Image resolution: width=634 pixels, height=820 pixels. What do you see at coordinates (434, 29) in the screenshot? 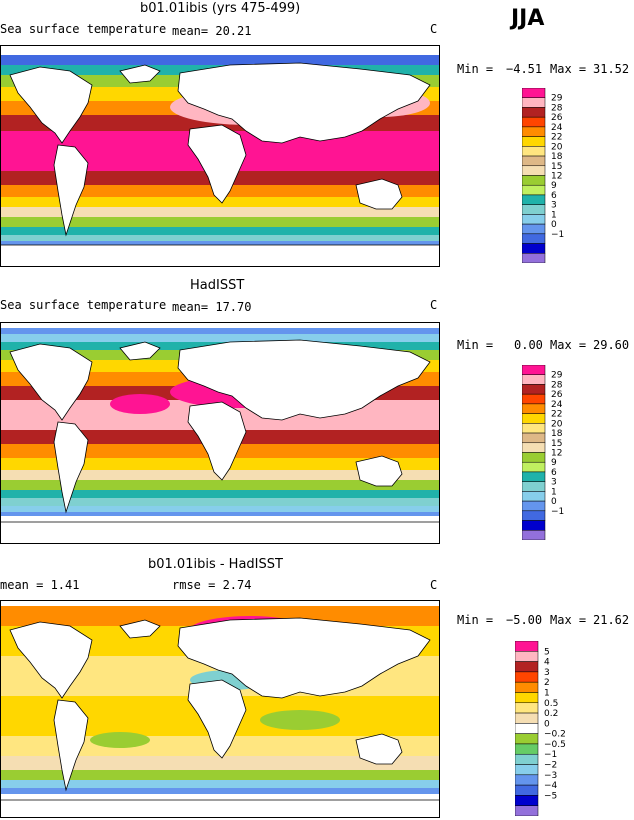
I see `panel-1-units: C` at bounding box center [434, 29].